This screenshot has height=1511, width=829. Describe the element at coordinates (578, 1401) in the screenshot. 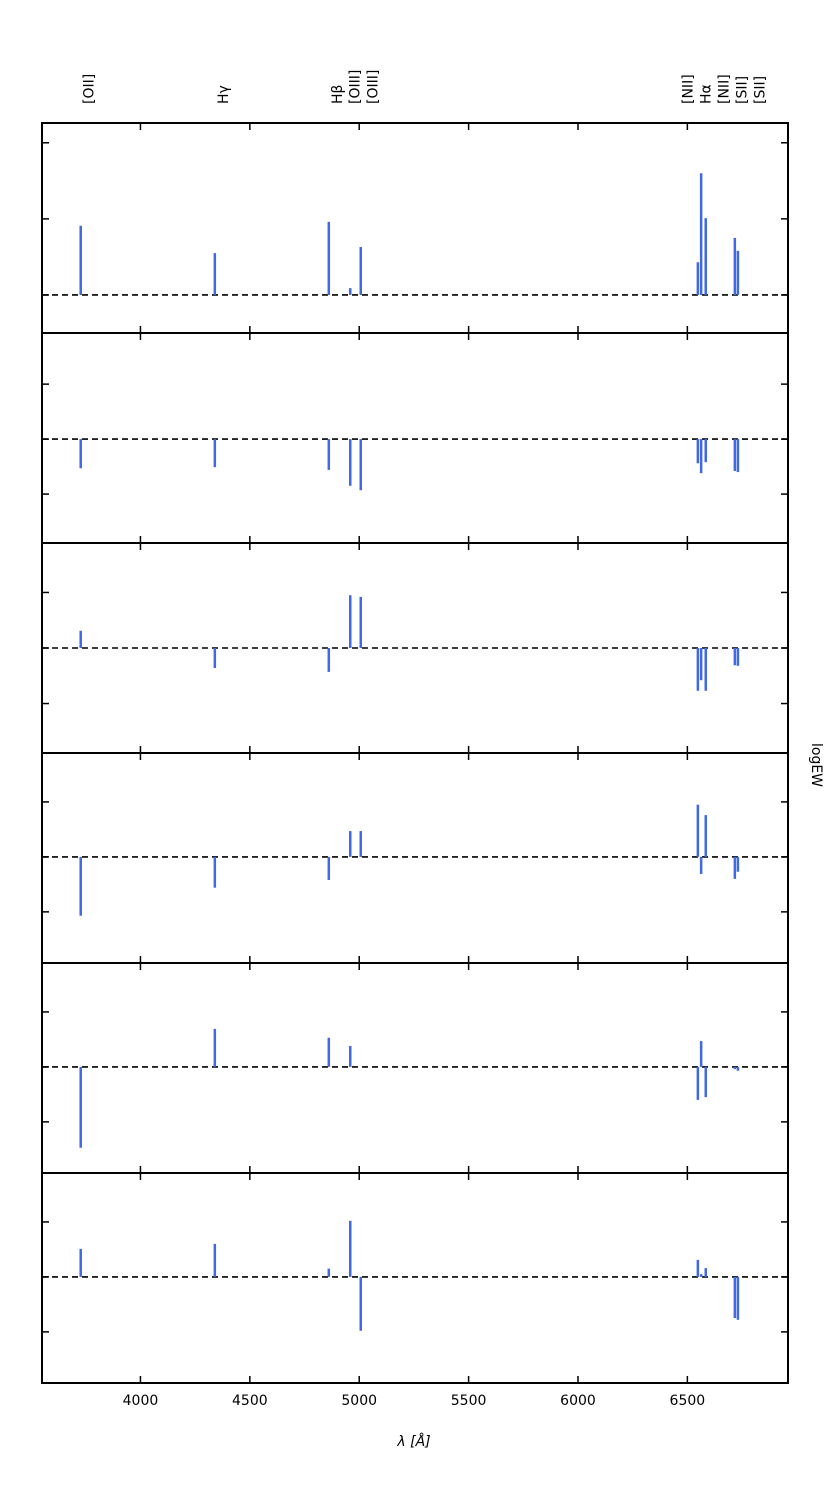

I see `x-tick-label: 6000` at that location.